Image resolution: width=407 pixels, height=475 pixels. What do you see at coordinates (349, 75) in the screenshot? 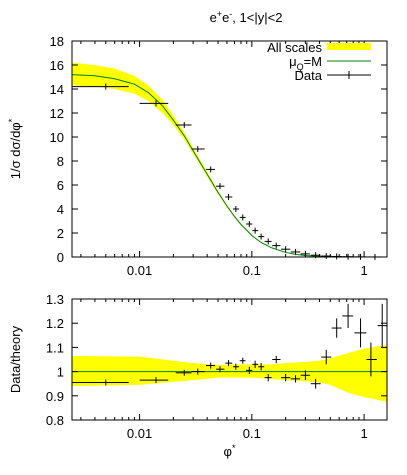
I see `legend-swatch-data` at bounding box center [349, 75].